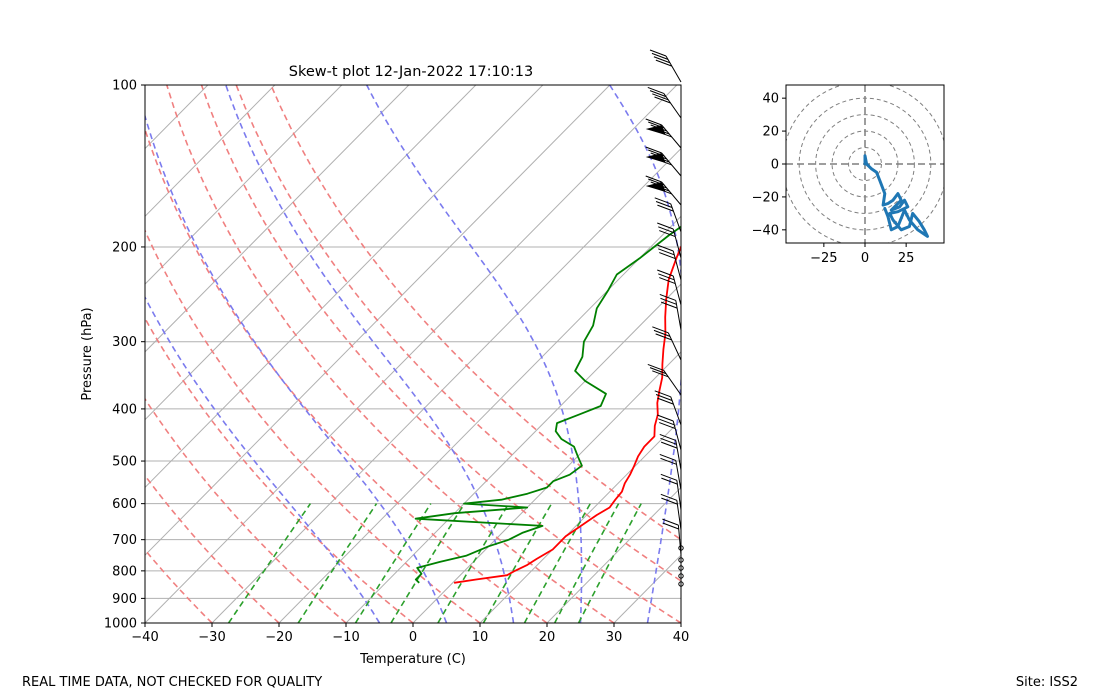 Image resolution: width=1100 pixels, height=700 pixels. I want to click on hodograph-x-tick-label: −25, so click(823, 258).